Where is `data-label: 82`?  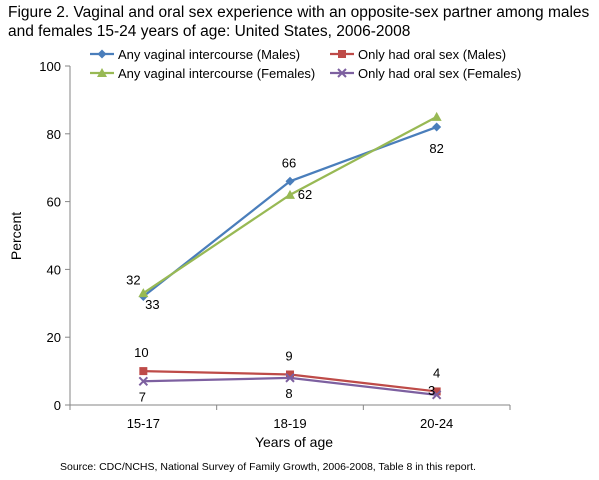
data-label: 82 is located at coordinates (436, 148).